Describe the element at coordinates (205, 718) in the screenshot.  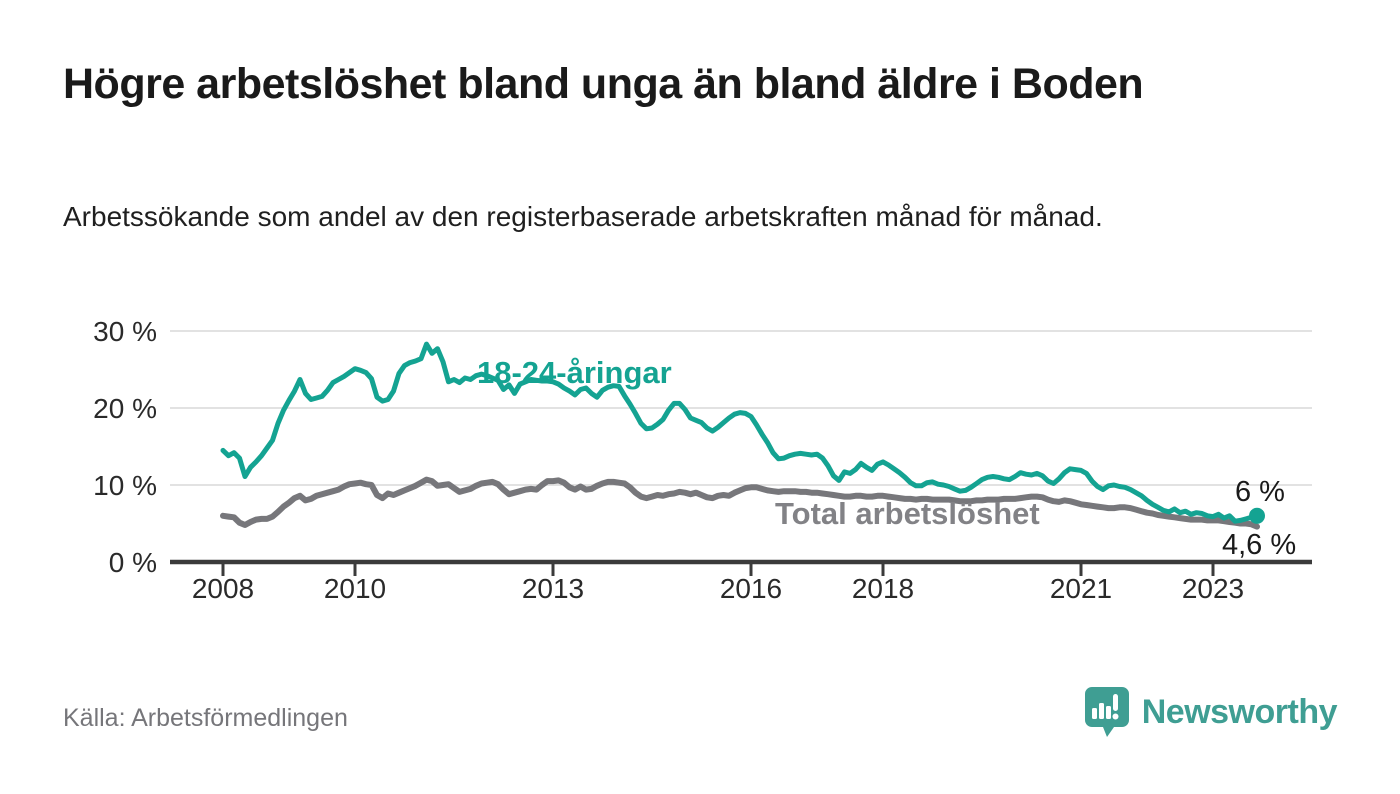
I see `source-note: Källa: Arbetsförmedlingen` at that location.